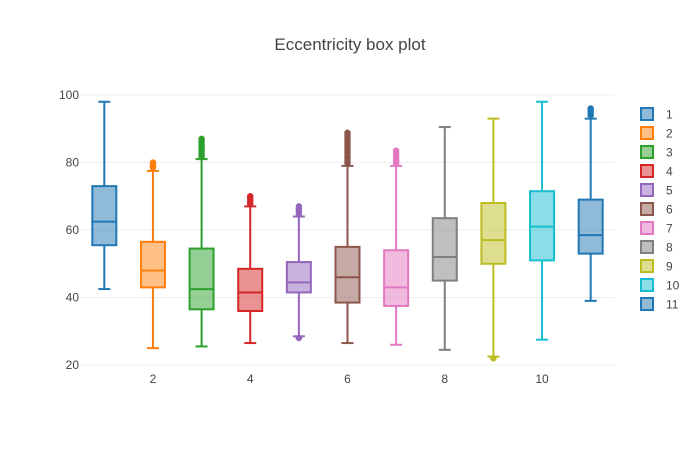  Describe the element at coordinates (656, 114) in the screenshot. I see `legend-item-1: 1` at that location.